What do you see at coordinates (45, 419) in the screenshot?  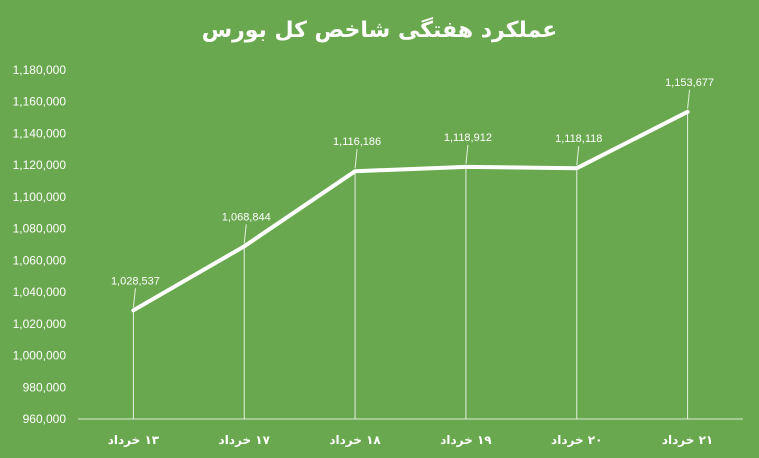 I see `y-tick-label: 960,000` at bounding box center [45, 419].